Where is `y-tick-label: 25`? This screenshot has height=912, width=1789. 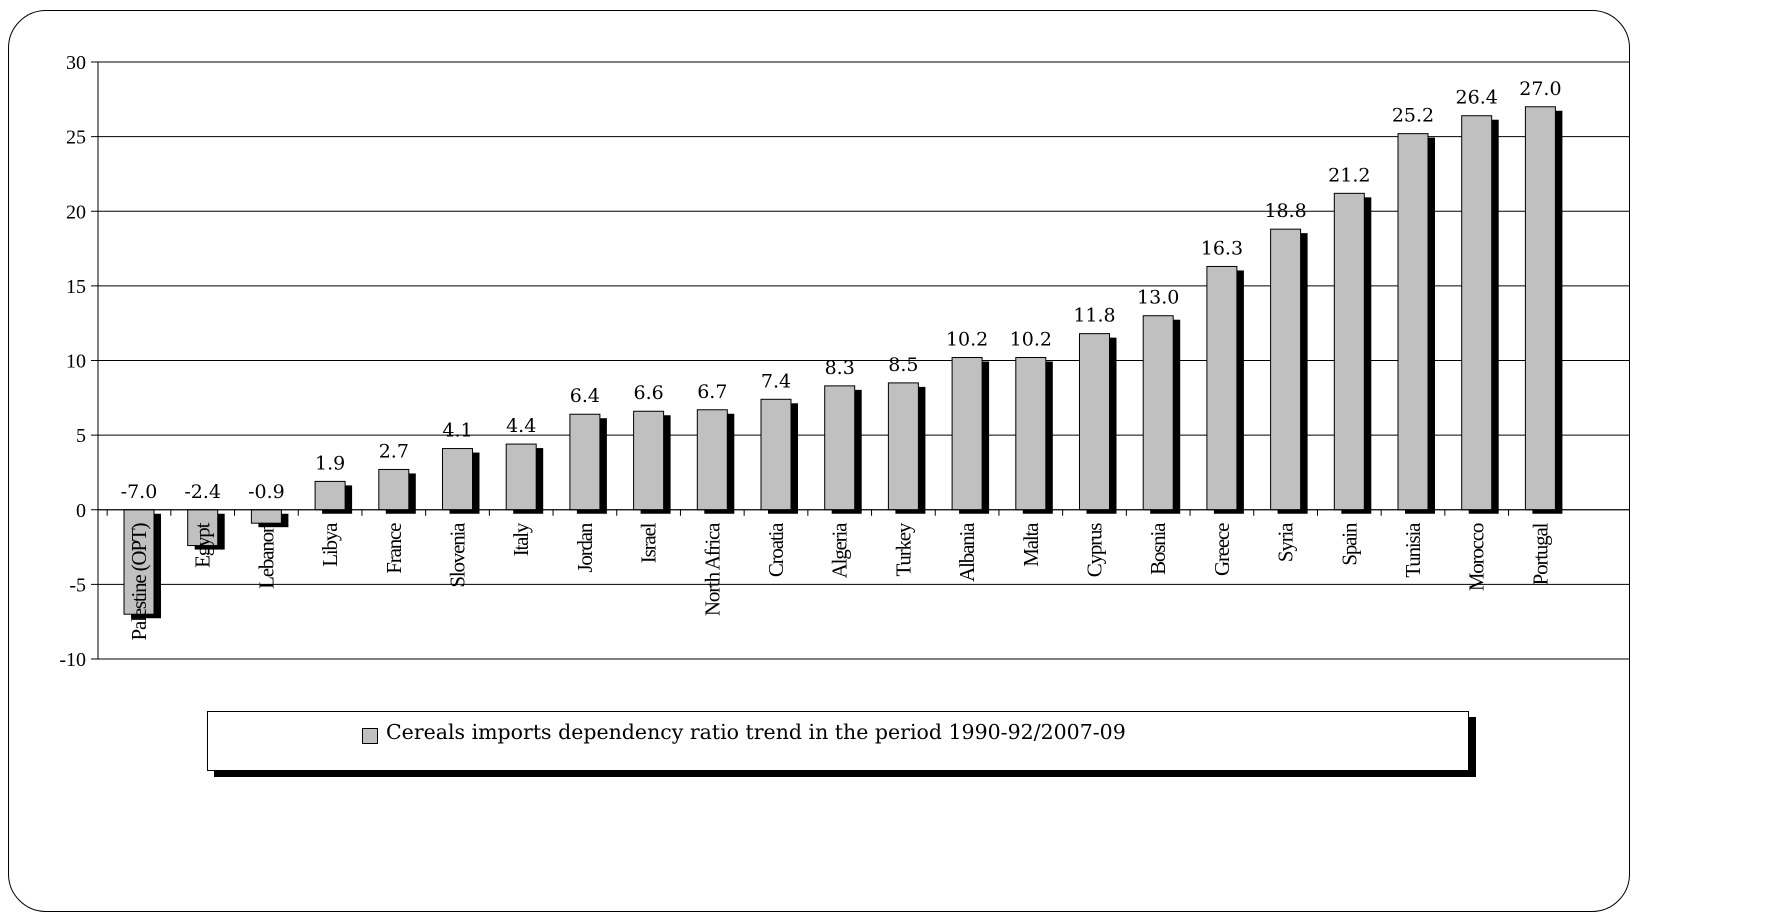 y-tick-label: 25 is located at coordinates (76, 138).